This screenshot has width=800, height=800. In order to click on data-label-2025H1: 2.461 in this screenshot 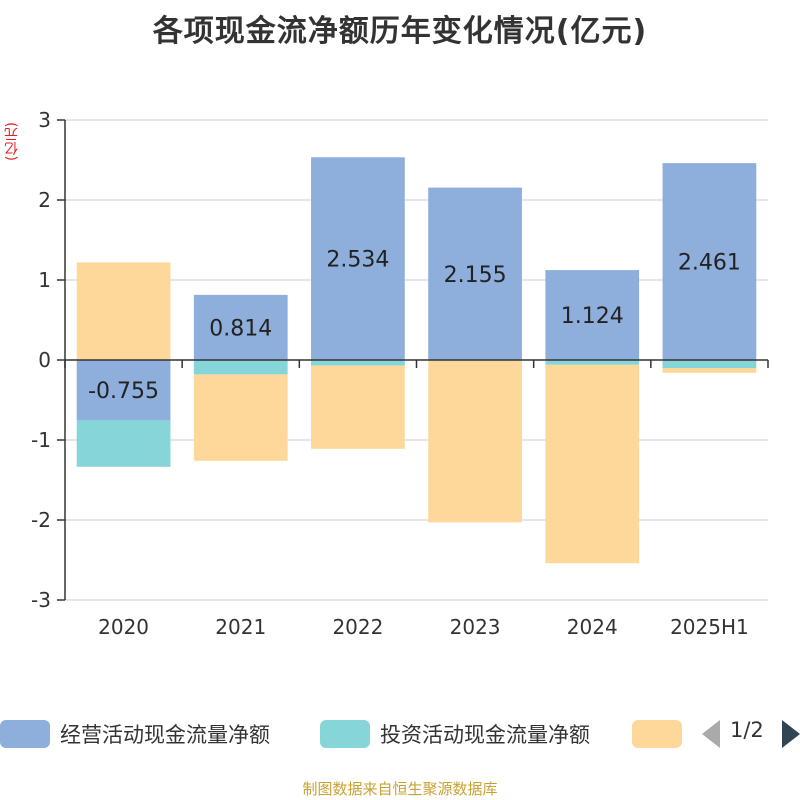, I will do `click(709, 263)`.